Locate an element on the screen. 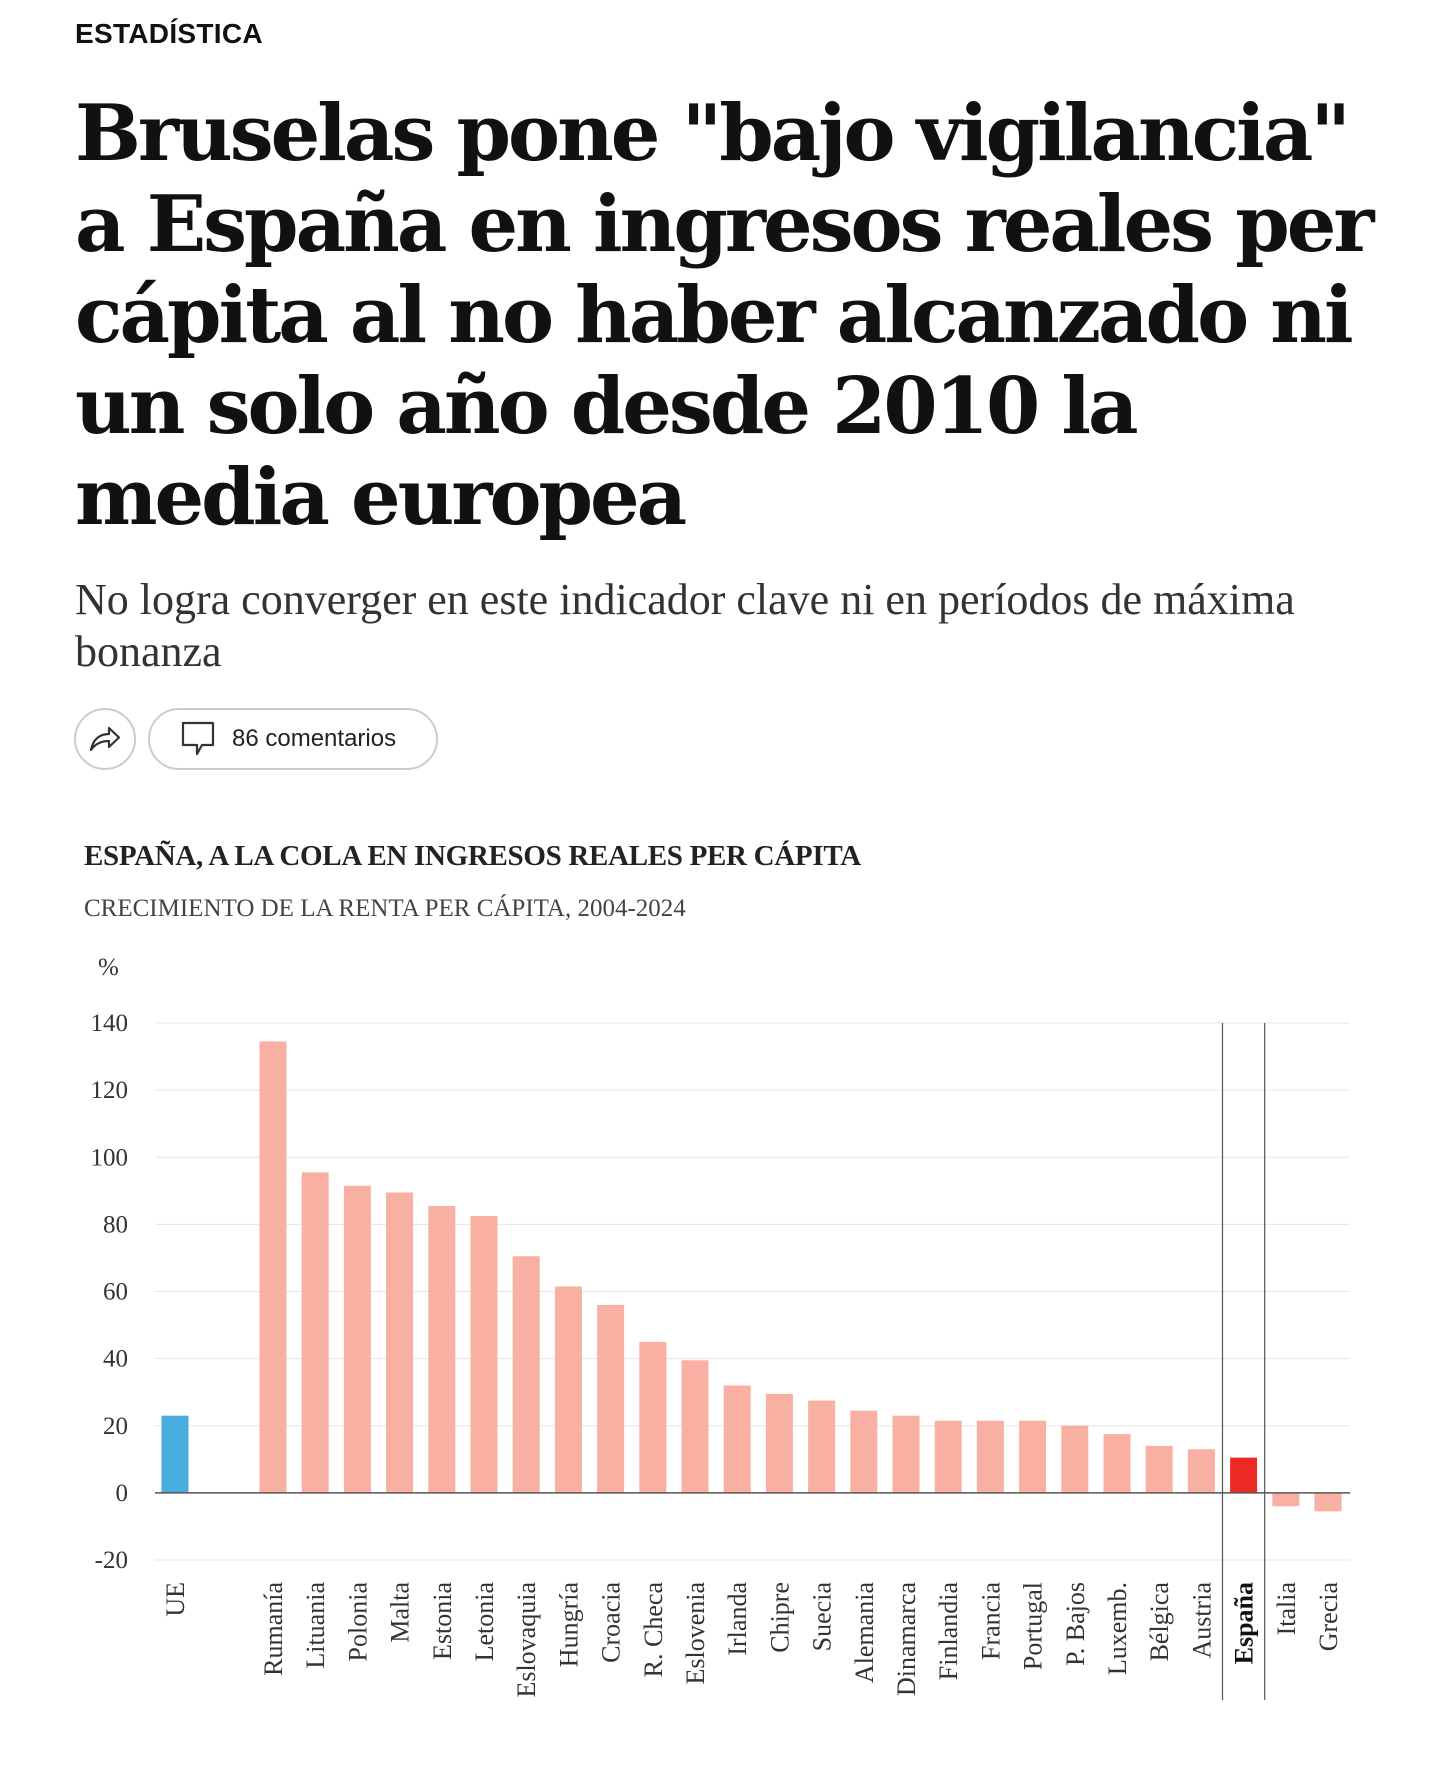 The height and width of the screenshot is (1765, 1451). y-tick-label: 60 is located at coordinates (115, 1292).